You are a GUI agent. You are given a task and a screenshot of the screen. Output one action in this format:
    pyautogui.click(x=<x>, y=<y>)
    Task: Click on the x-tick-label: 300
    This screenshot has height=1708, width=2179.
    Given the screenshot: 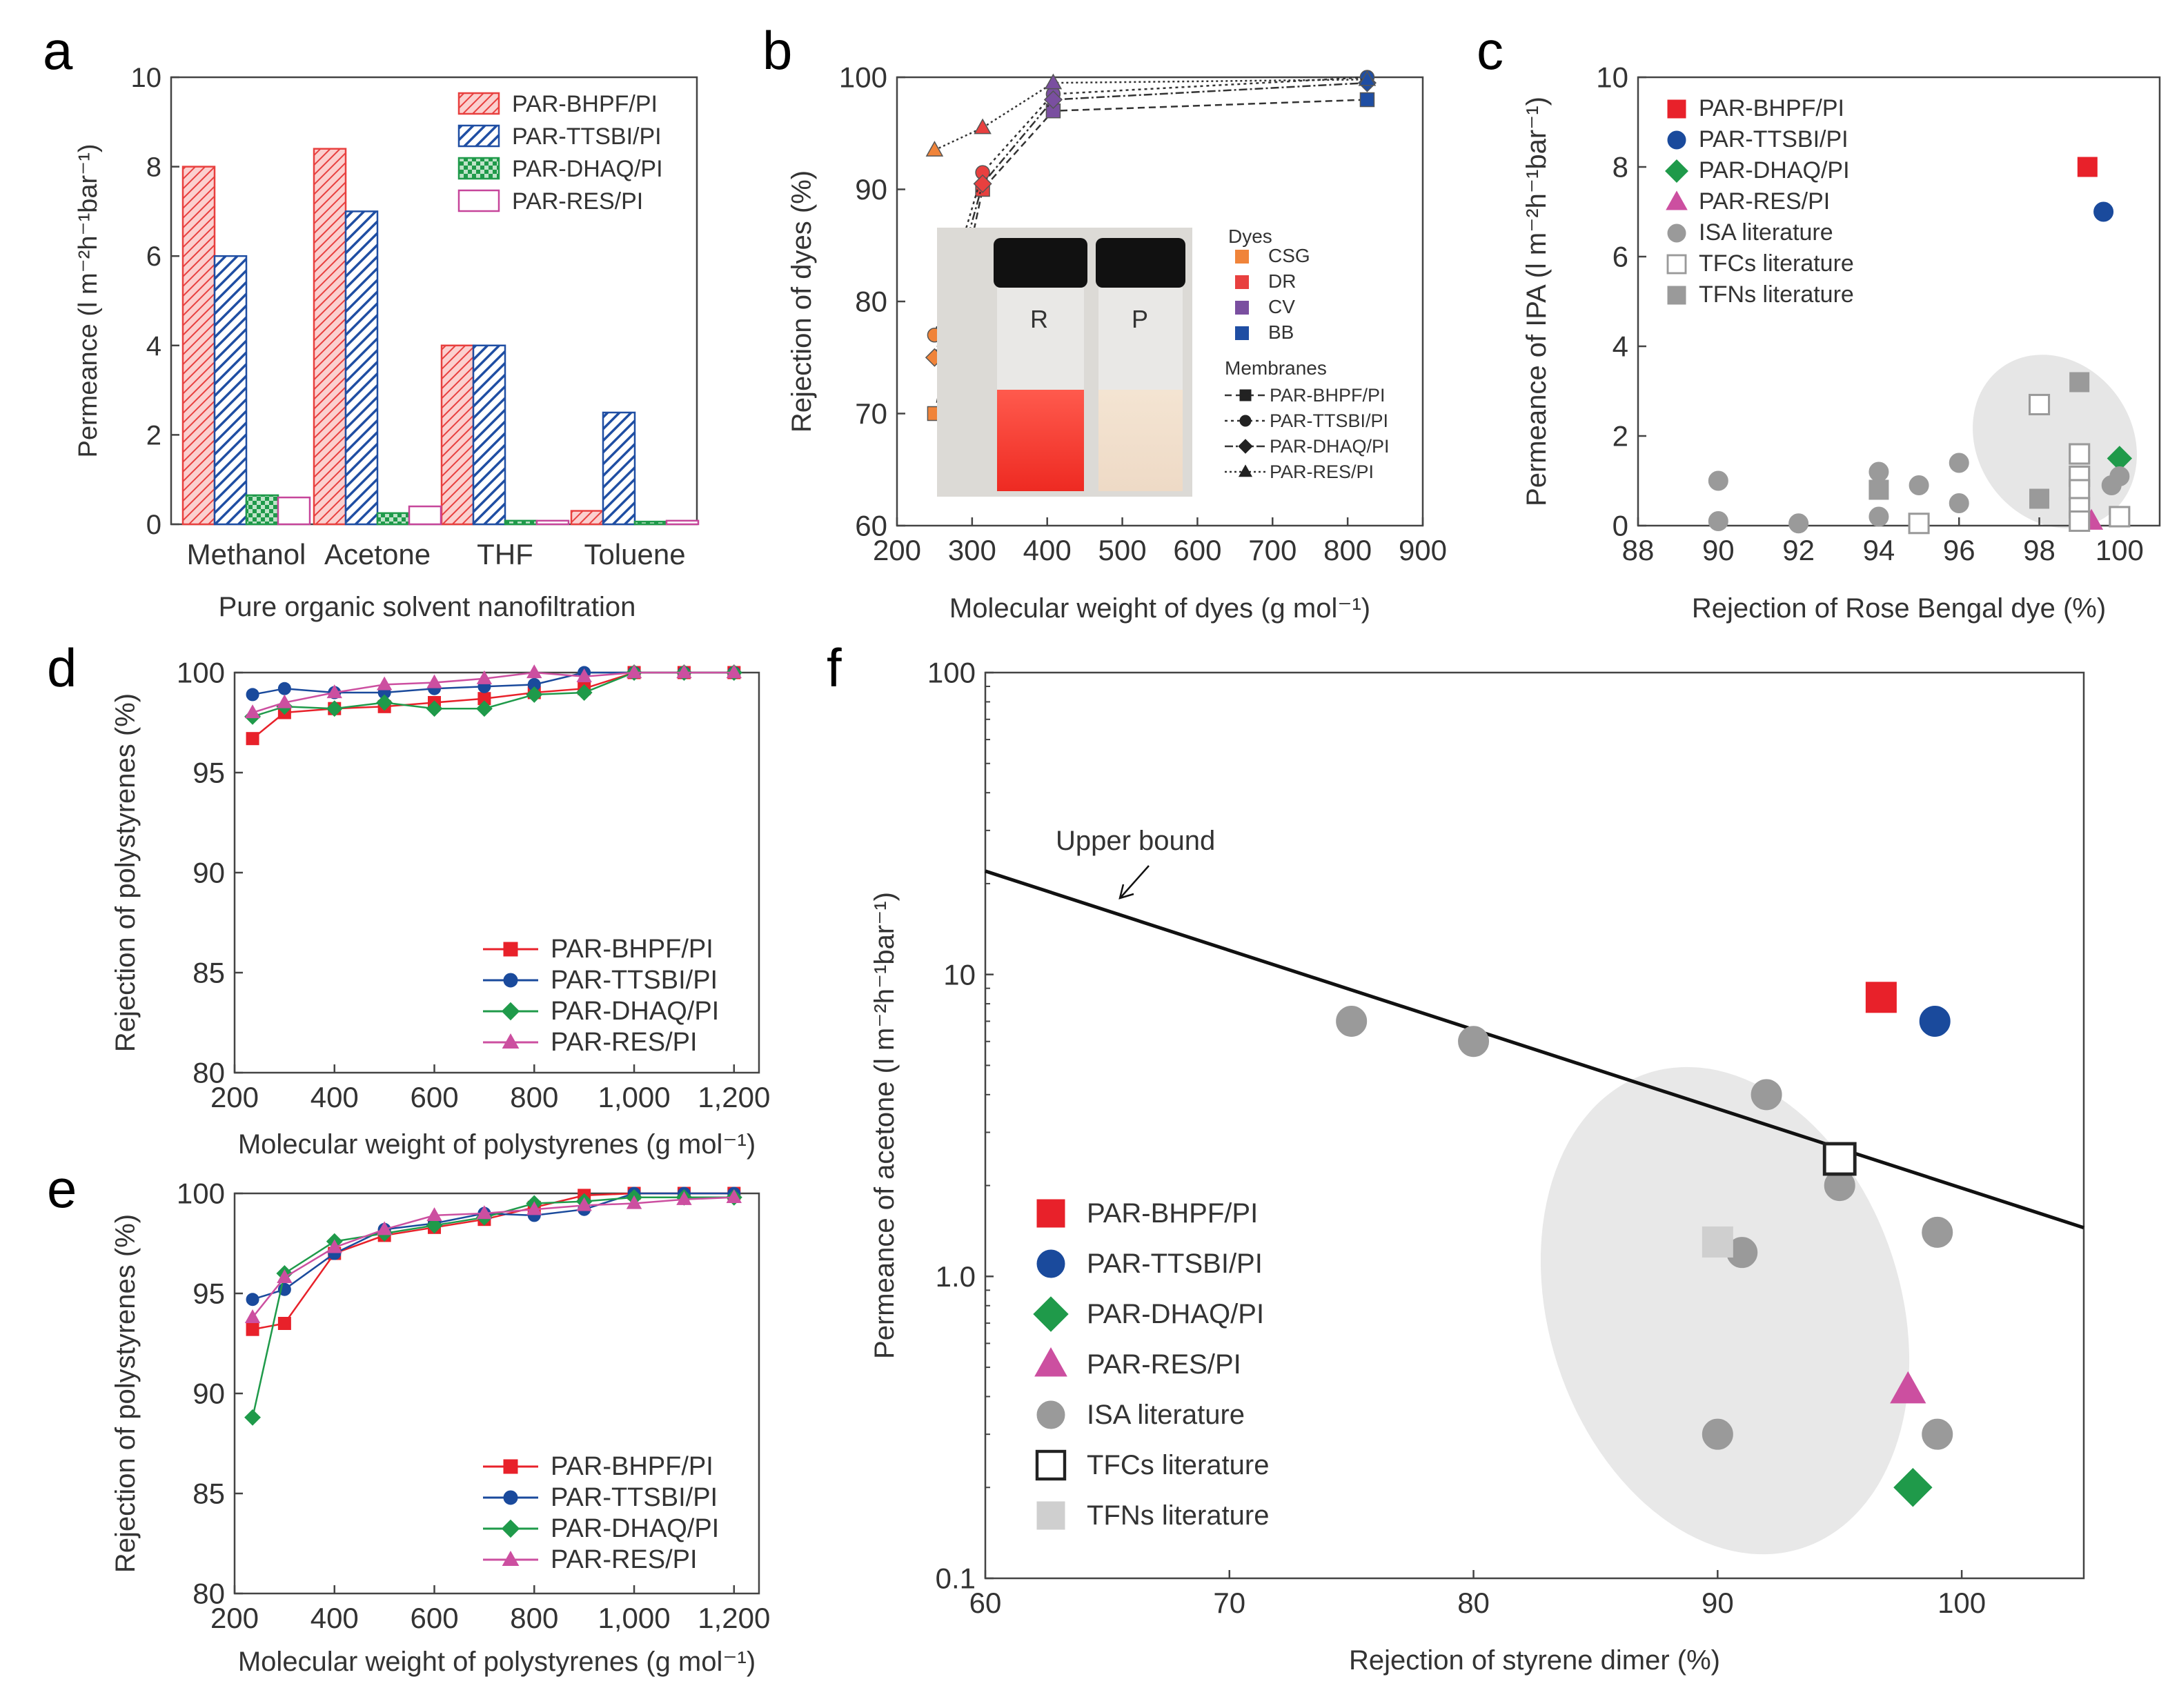 What is the action you would take?
    pyautogui.click(x=972, y=550)
    